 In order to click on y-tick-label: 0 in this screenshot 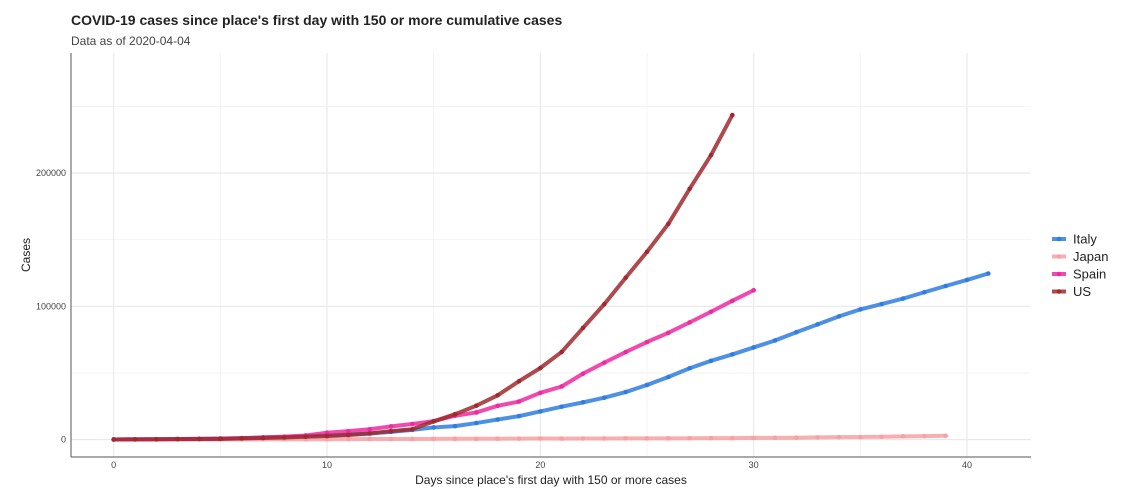, I will do `click(63, 440)`.